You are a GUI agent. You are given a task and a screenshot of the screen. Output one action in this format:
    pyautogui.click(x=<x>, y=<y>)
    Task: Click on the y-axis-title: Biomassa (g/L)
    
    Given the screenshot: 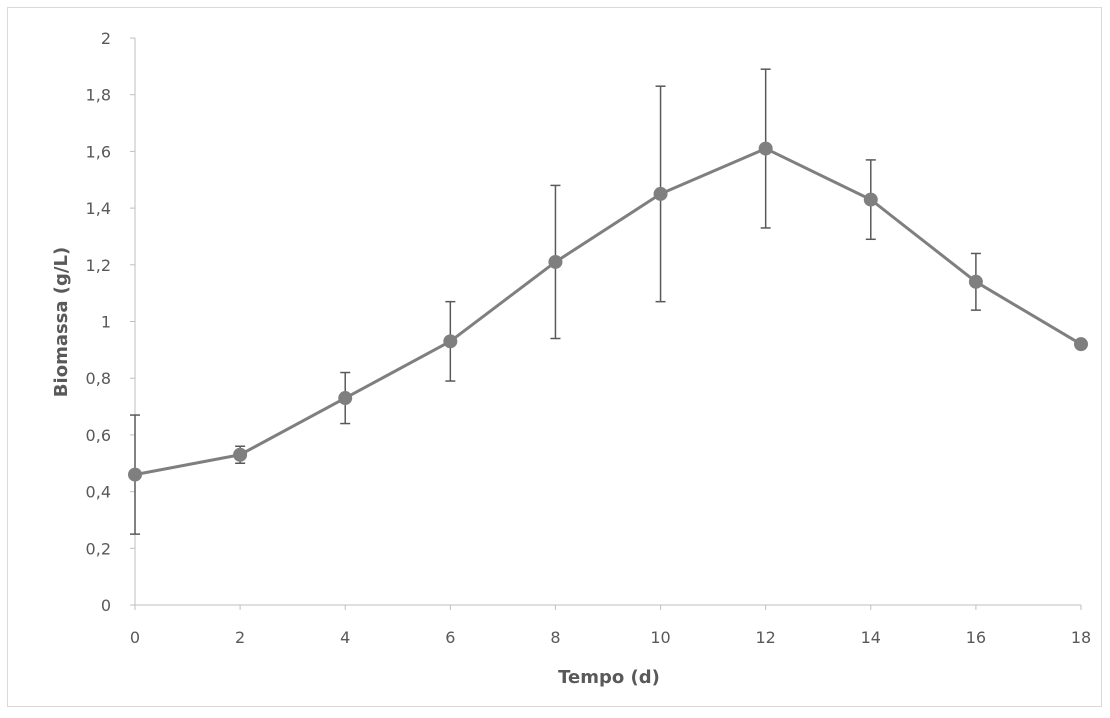 What is the action you would take?
    pyautogui.click(x=61, y=322)
    